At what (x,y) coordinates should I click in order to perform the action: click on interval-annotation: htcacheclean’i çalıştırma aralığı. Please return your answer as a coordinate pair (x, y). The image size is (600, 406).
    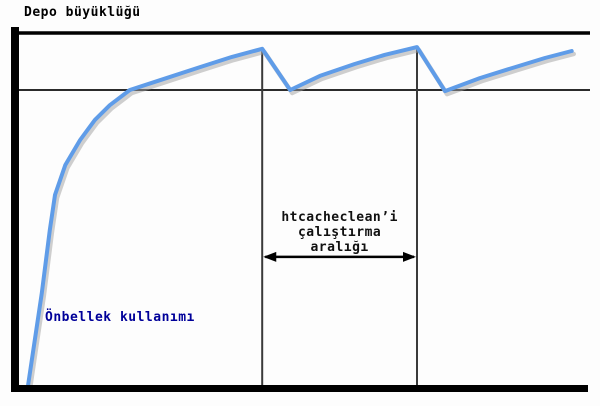
    Looking at the image, I should click on (339, 232).